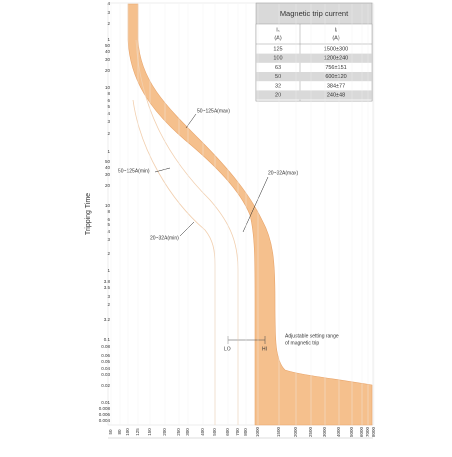 This screenshot has width=452, height=457. What do you see at coordinates (278, 86) in the screenshot?
I see `table-cell: 32` at bounding box center [278, 86].